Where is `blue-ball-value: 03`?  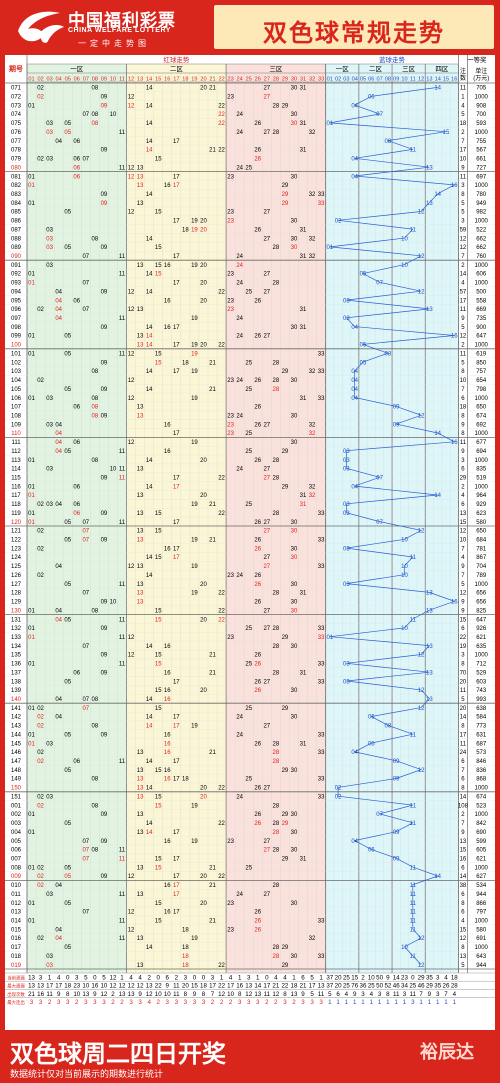
blue-ball-value: 03 is located at coordinates (346, 461).